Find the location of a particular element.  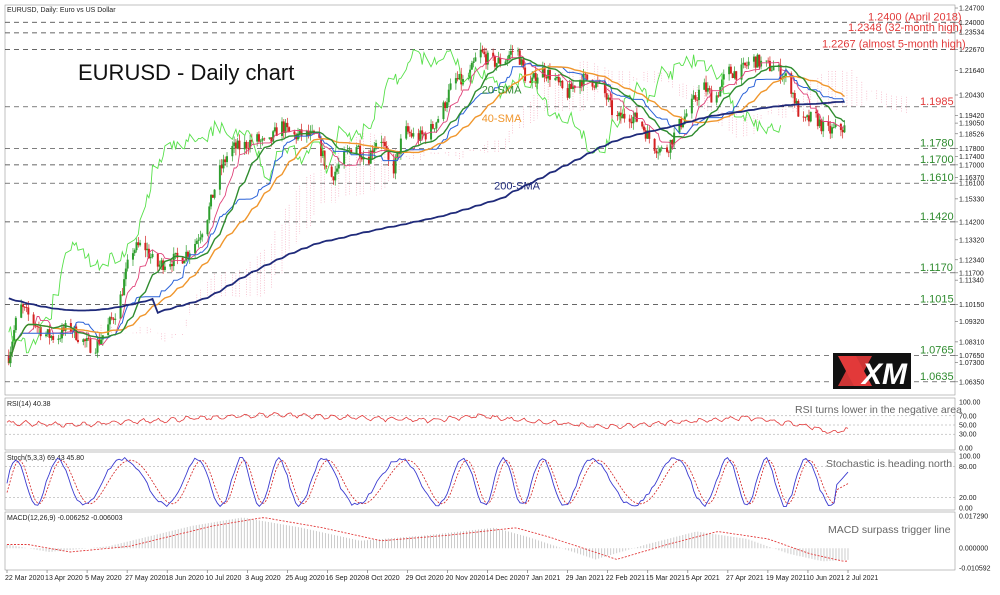

level-label: 1.1170 is located at coordinates (936, 268).